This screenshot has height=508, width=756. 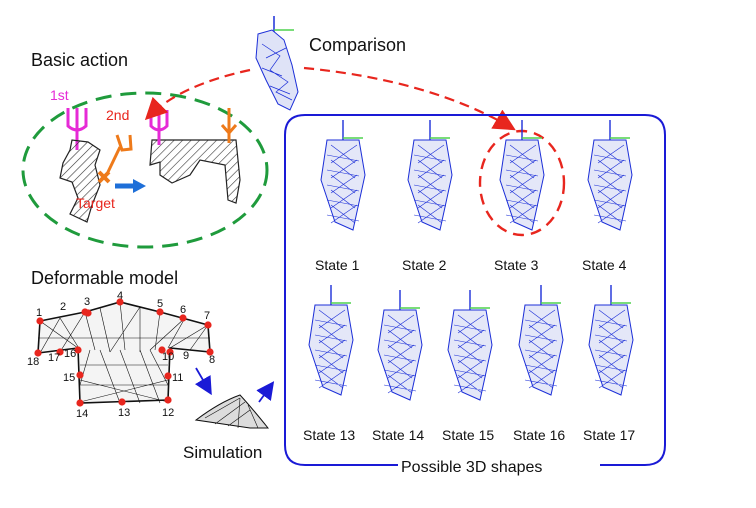 I want to click on comparison-mesh-icon, so click(x=277, y=63).